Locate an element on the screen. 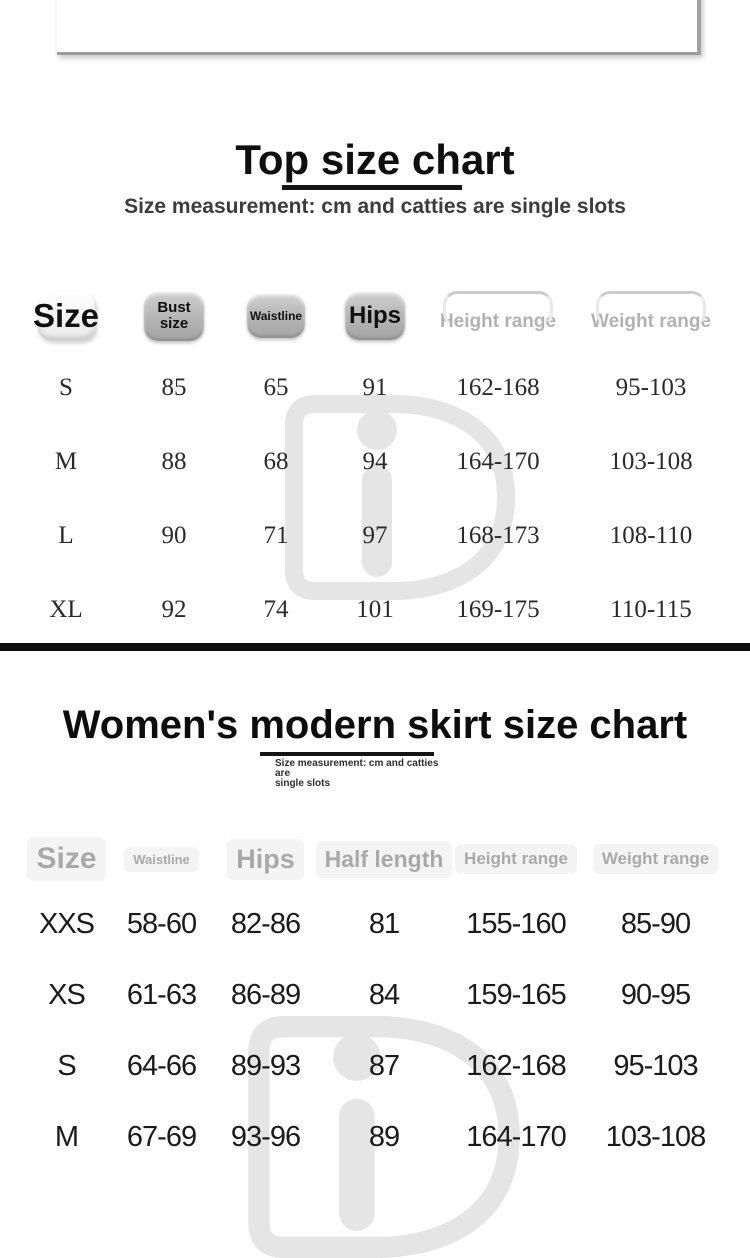 Image resolution: width=750 pixels, height=1258 pixels. table-row: S 85 65 91 162-168 95-103 is located at coordinates (360, 388).